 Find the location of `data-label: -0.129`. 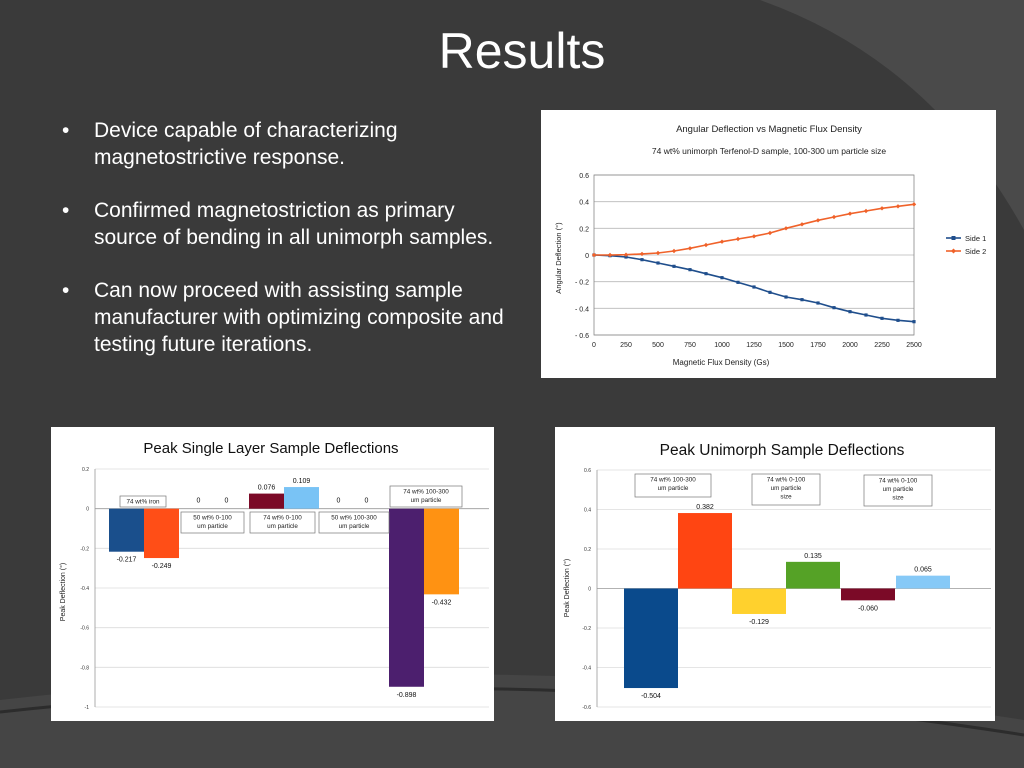

data-label: -0.129 is located at coordinates (759, 622).